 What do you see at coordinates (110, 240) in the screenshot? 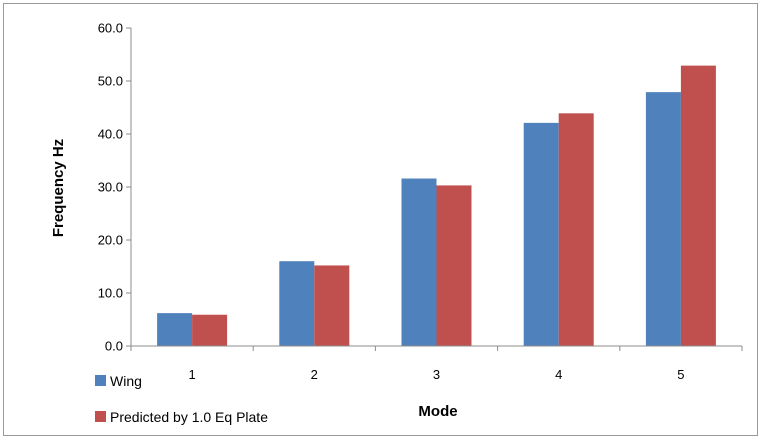
I see `y-tick-label: 20.0` at bounding box center [110, 240].